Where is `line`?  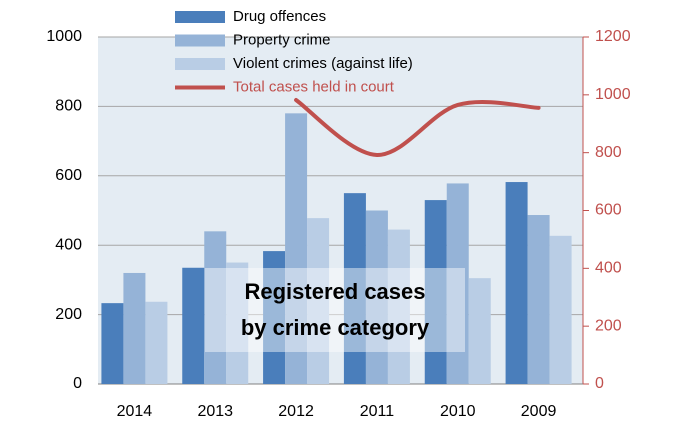 line is located at coordinates (417, 127).